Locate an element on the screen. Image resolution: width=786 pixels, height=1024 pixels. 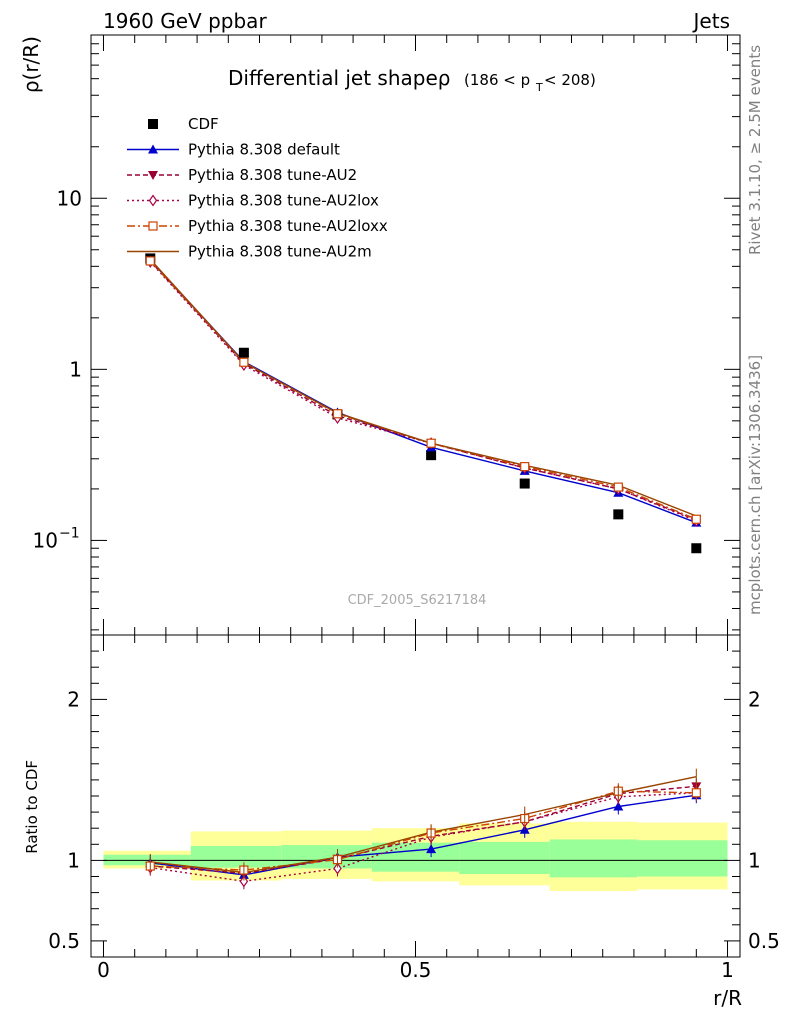
chart-title: Differential jet shapeρ is located at coordinates (339, 78).